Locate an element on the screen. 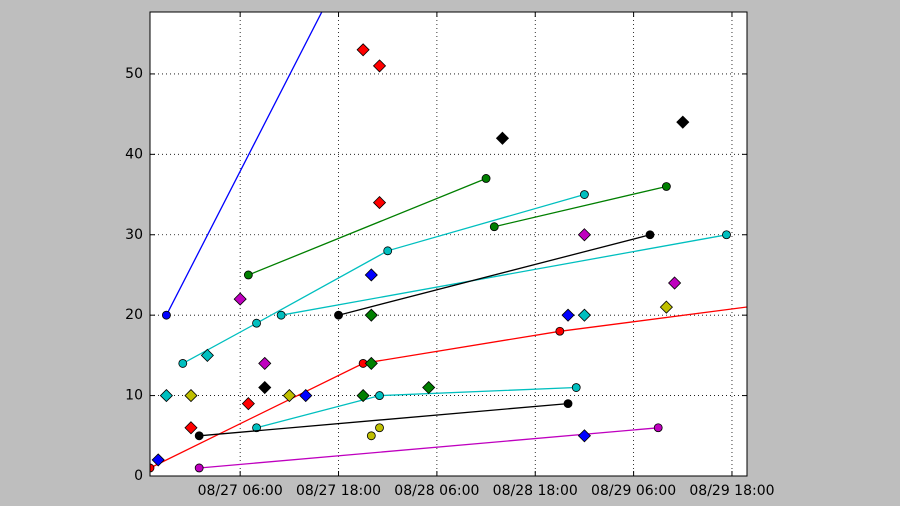 This screenshot has width=900, height=506. x-tick-label: 08/27 06:00 is located at coordinates (240, 491).